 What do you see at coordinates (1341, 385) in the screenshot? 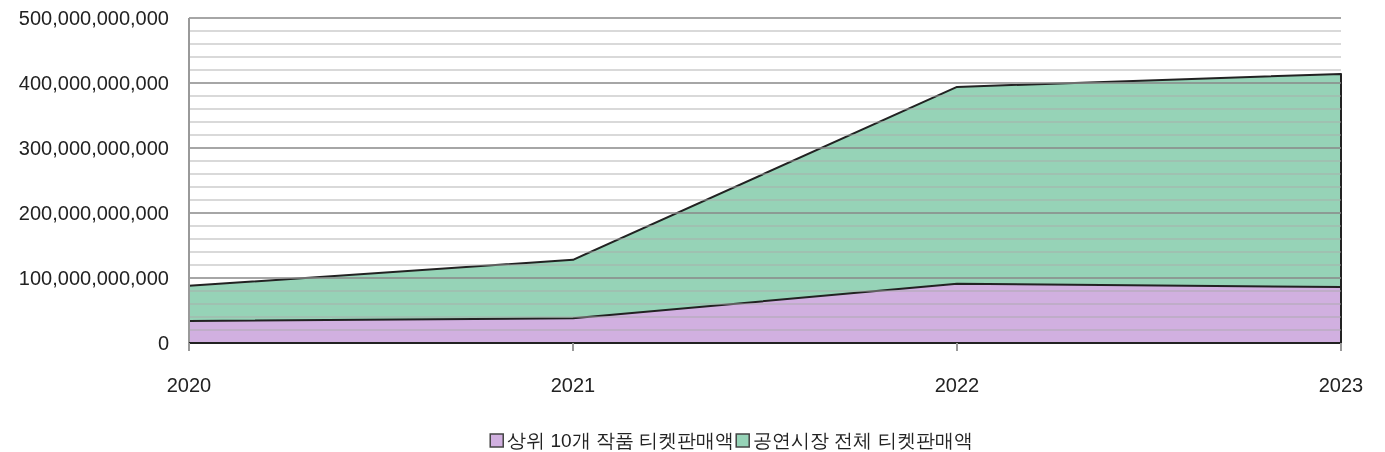
I see `x-tick-label: 2023` at bounding box center [1341, 385].